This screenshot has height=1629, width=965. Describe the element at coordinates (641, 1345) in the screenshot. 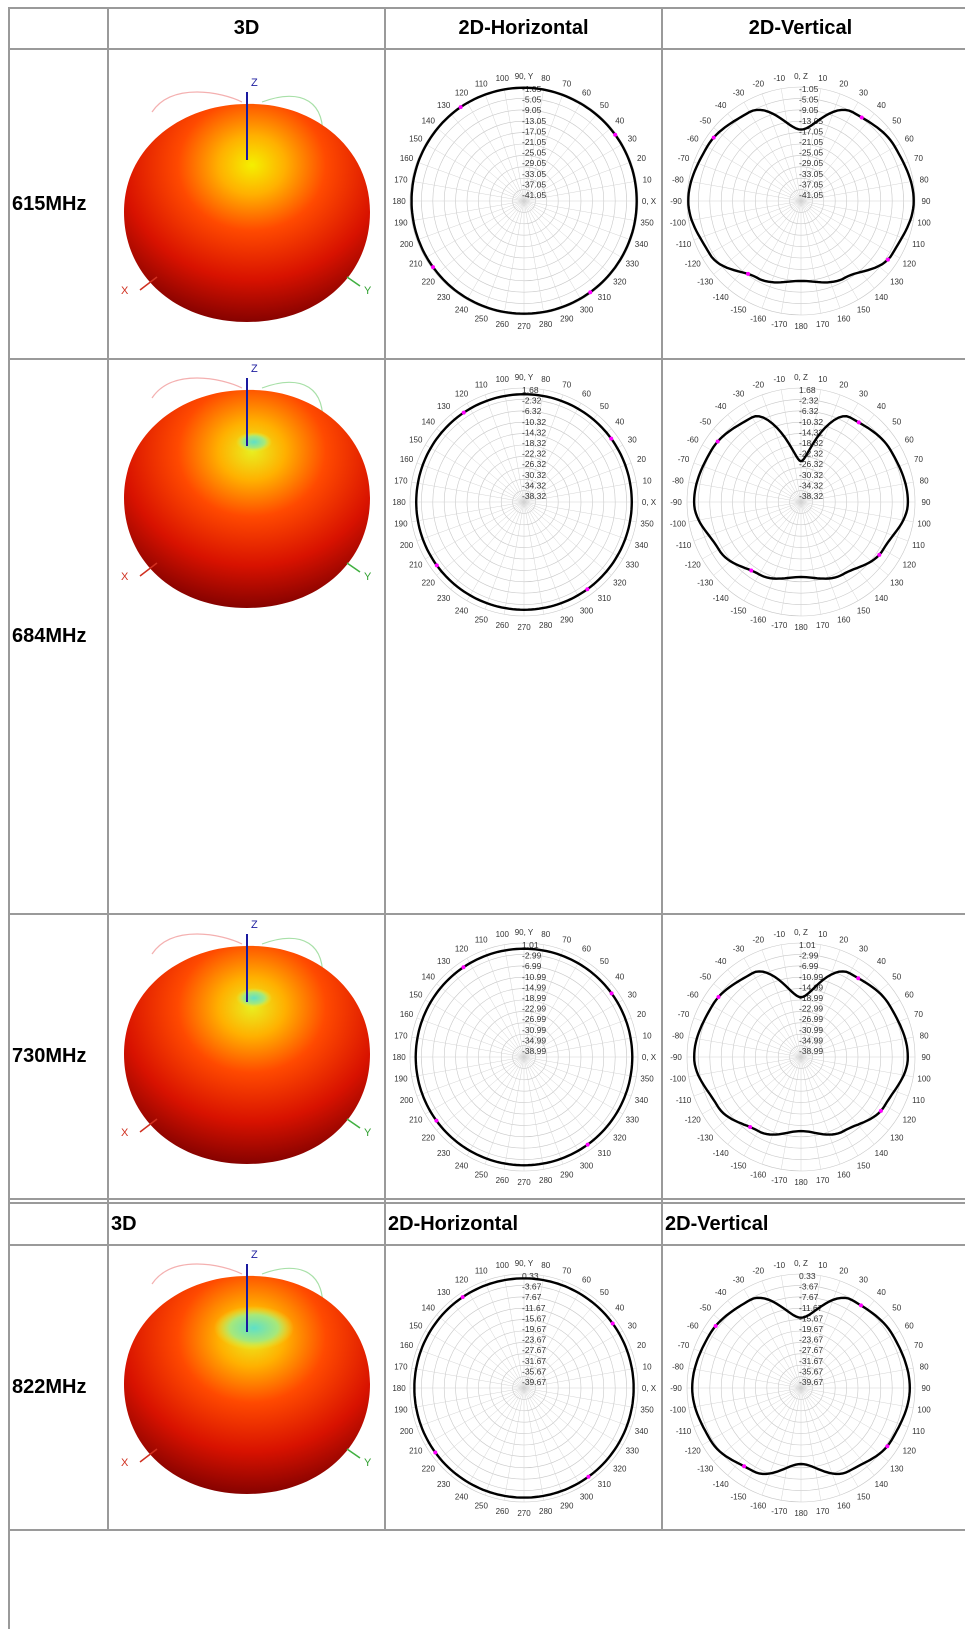

I see `angle-label: 20` at that location.